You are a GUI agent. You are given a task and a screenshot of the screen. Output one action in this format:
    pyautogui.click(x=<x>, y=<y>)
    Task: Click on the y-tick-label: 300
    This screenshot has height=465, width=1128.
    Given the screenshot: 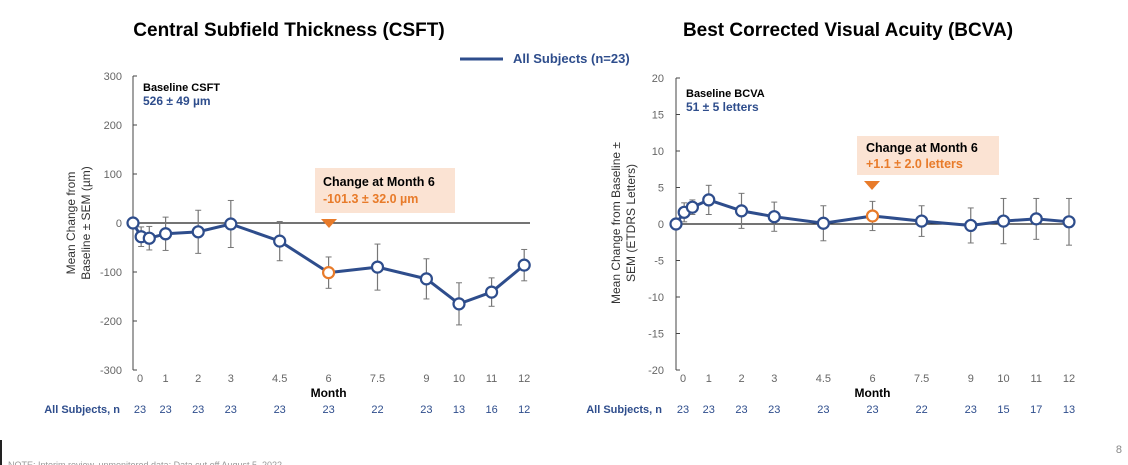 What is the action you would take?
    pyautogui.click(x=113, y=77)
    